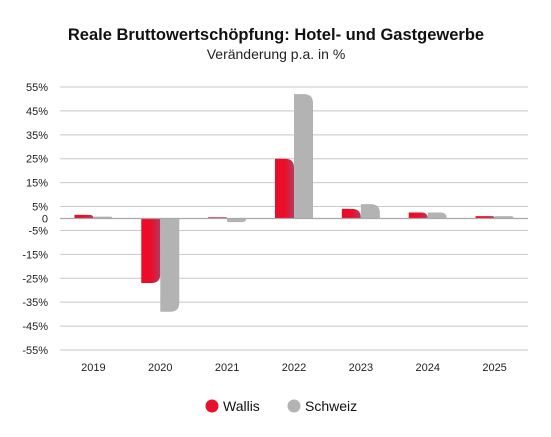 The width and height of the screenshot is (551, 437). Describe the element at coordinates (38, 231) in the screenshot. I see `y-tick-label: -5%` at that location.